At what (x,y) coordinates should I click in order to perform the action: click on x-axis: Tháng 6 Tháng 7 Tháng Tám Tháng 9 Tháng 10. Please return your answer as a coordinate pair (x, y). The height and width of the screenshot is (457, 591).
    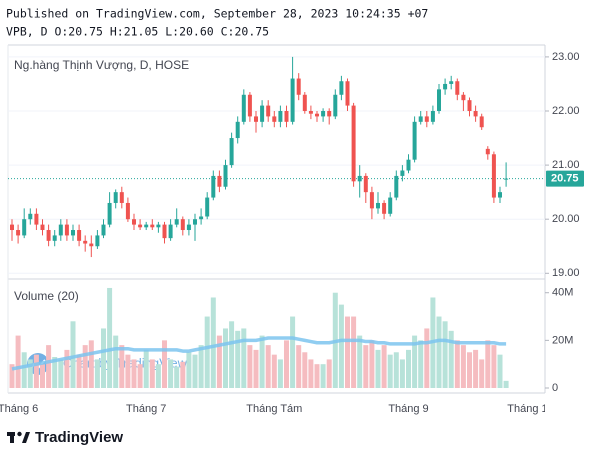
    Looking at the image, I should click on (272, 409).